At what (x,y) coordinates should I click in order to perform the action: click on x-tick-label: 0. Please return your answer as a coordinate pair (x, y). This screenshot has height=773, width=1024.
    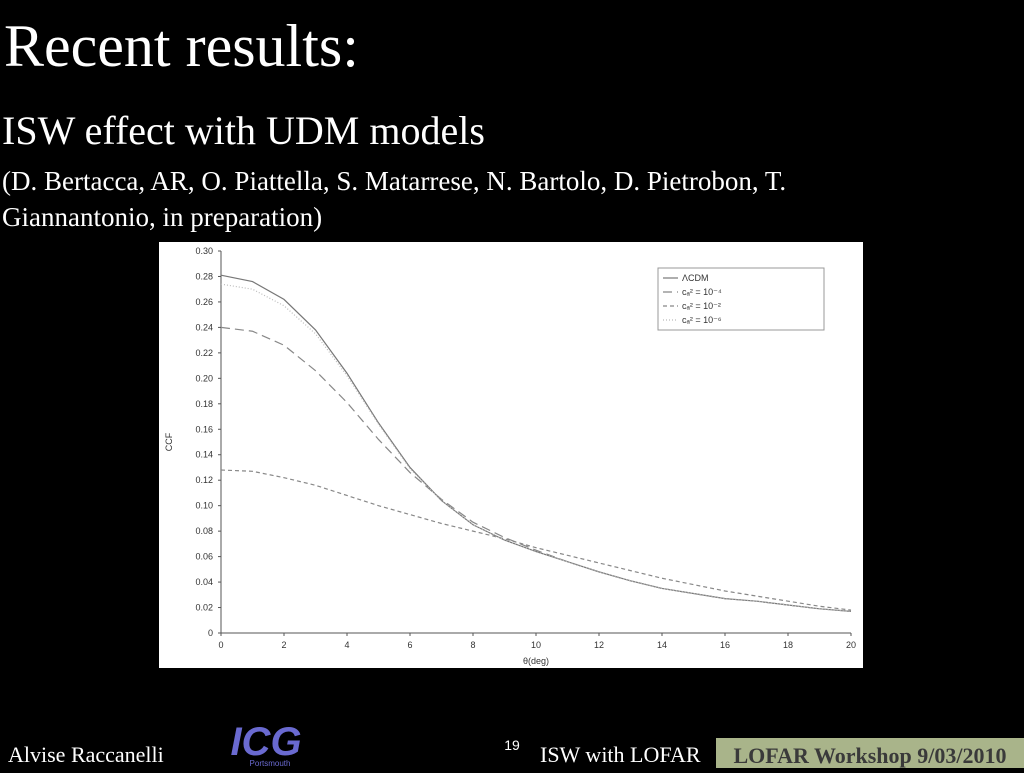
    Looking at the image, I should click on (220, 645).